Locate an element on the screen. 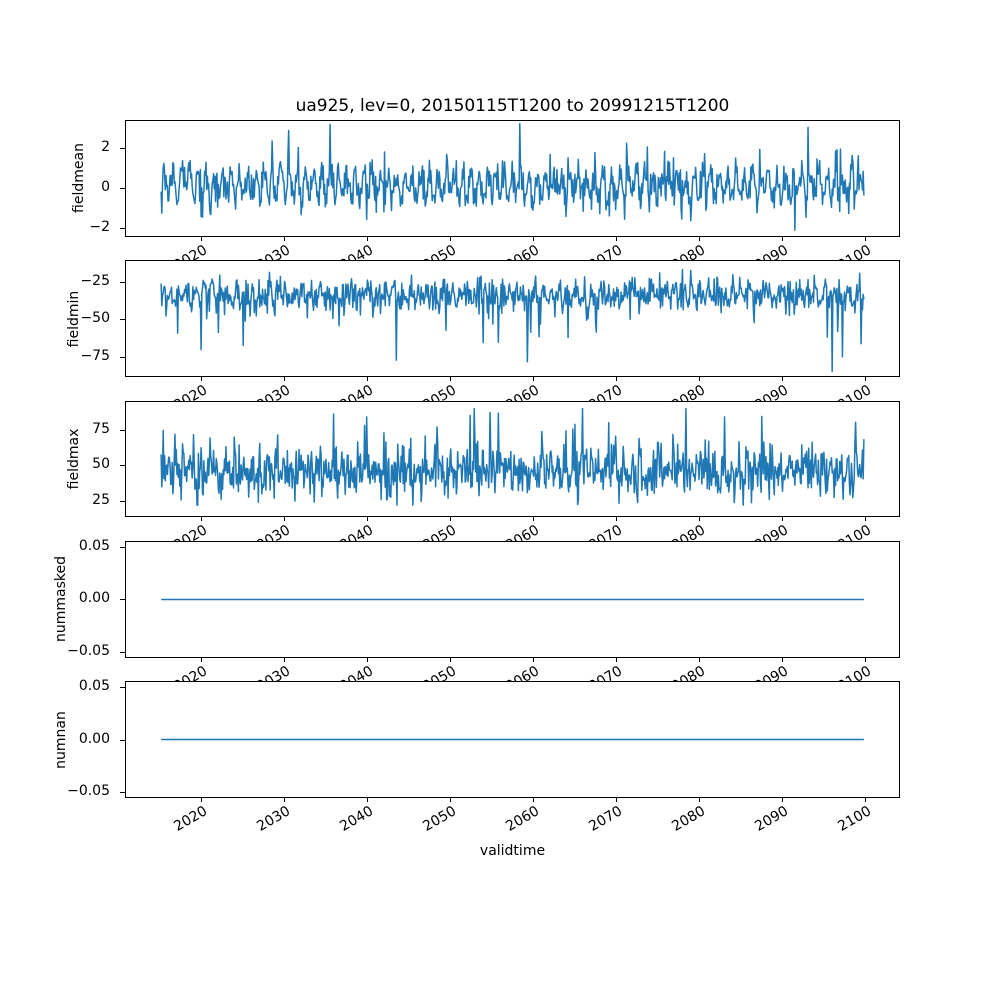  fieldmax-plot is located at coordinates (512, 456).